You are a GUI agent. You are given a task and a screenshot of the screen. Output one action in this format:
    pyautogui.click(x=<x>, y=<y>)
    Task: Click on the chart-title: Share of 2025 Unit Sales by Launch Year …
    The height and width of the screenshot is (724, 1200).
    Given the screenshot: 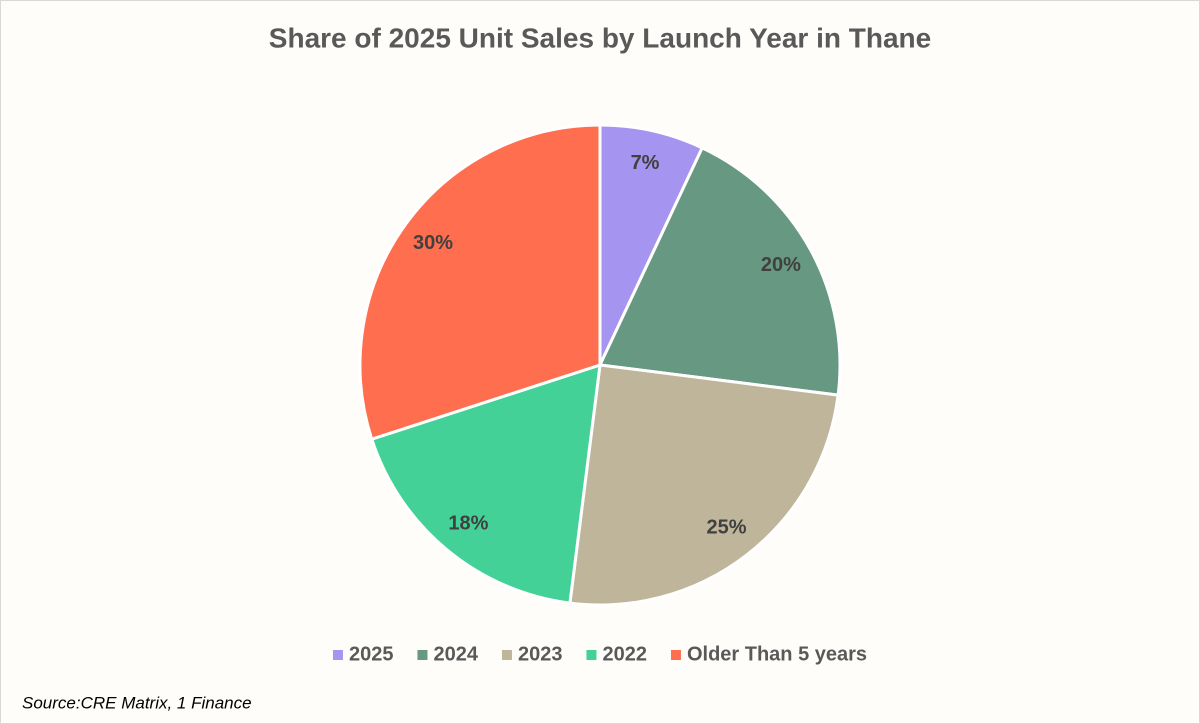 What is the action you would take?
    pyautogui.click(x=600, y=37)
    